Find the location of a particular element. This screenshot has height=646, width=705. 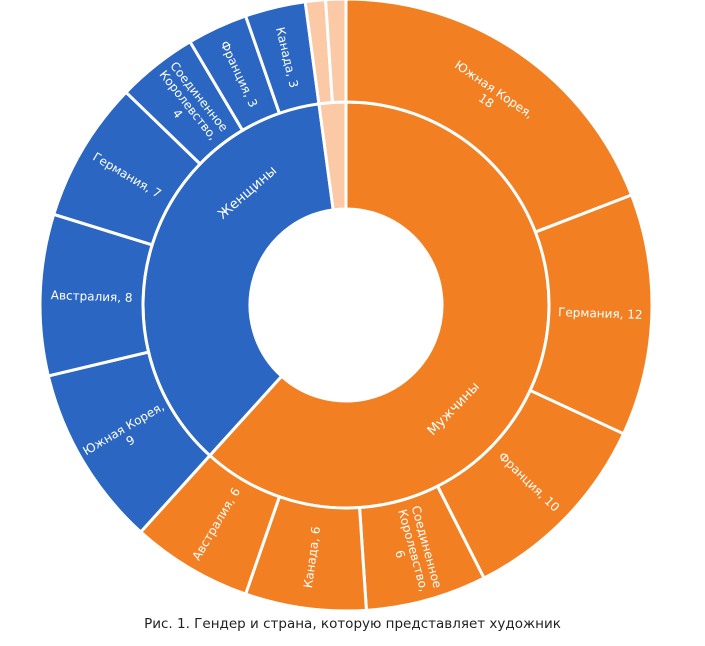

outer-slice-label: Австралия, 8 is located at coordinates (92, 296).